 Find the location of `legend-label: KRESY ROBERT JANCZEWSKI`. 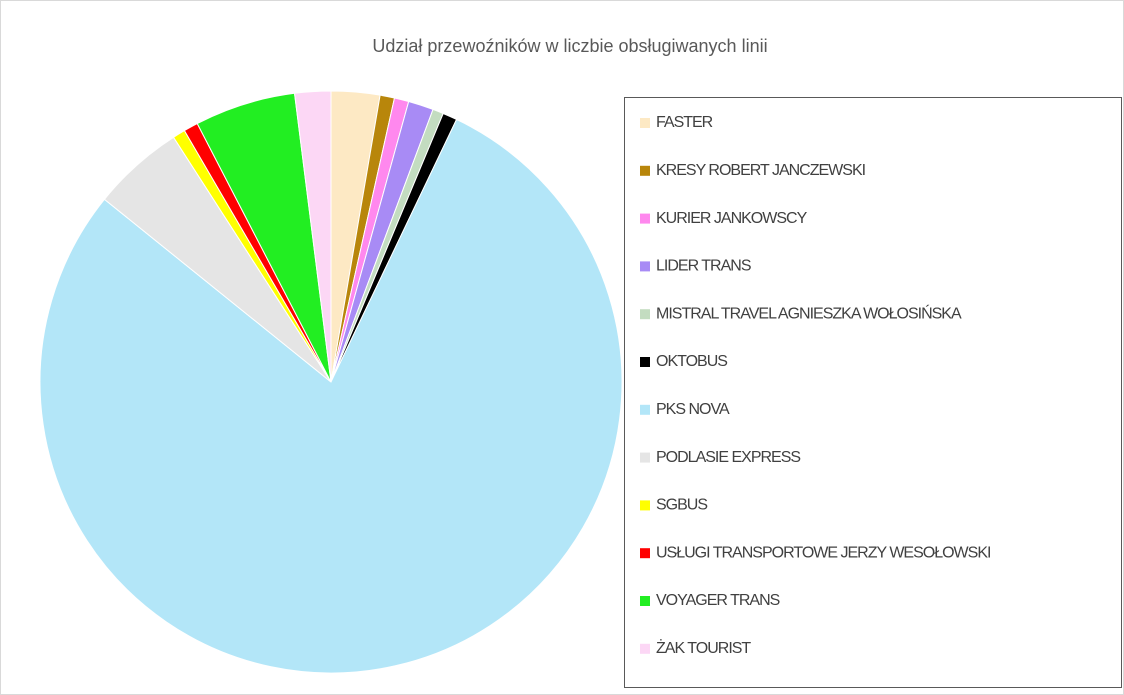

legend-label: KRESY ROBERT JANCZEWSKI is located at coordinates (760, 170).